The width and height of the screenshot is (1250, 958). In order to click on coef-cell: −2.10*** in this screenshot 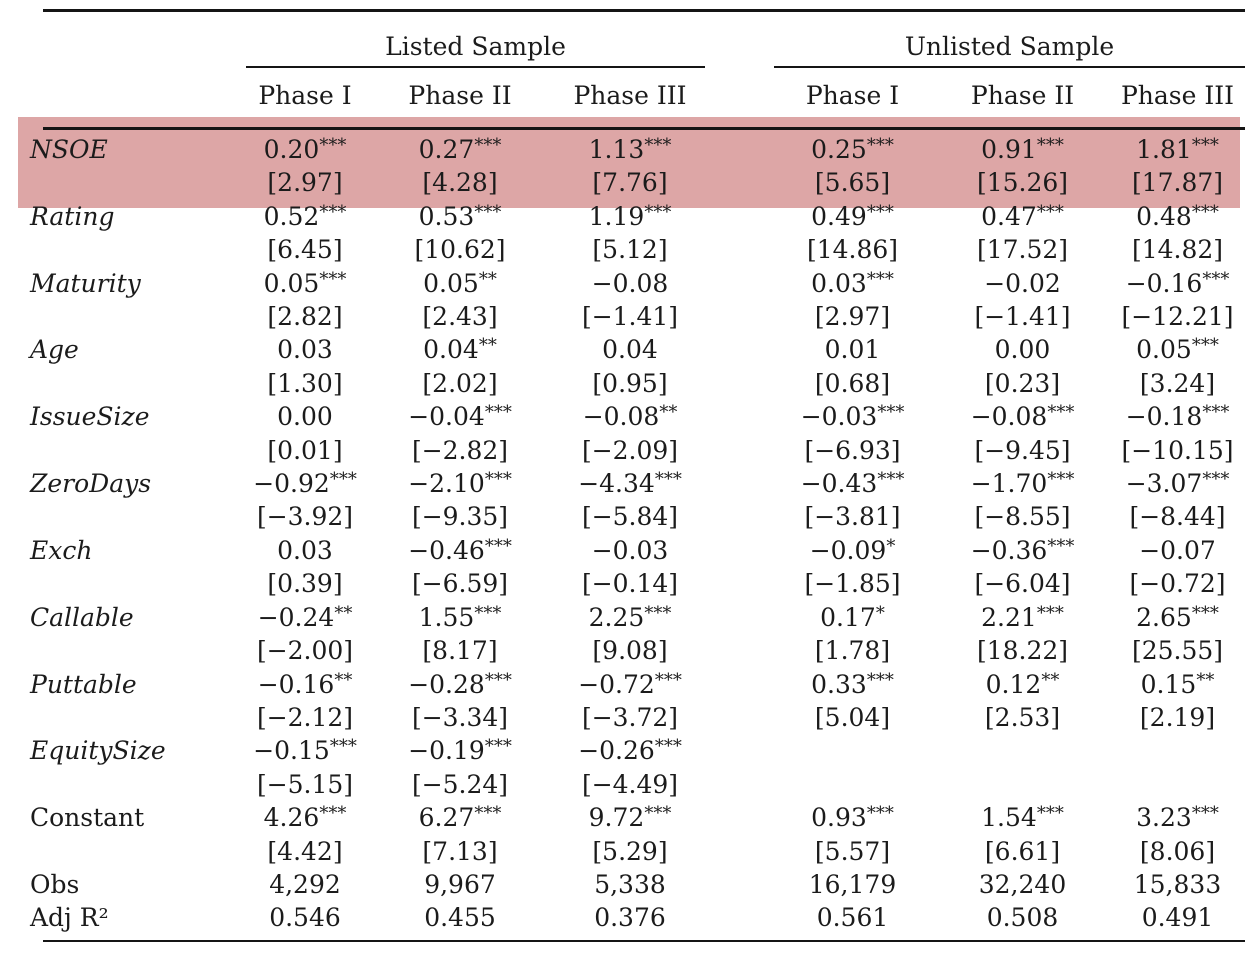, I will do `click(460, 484)`.